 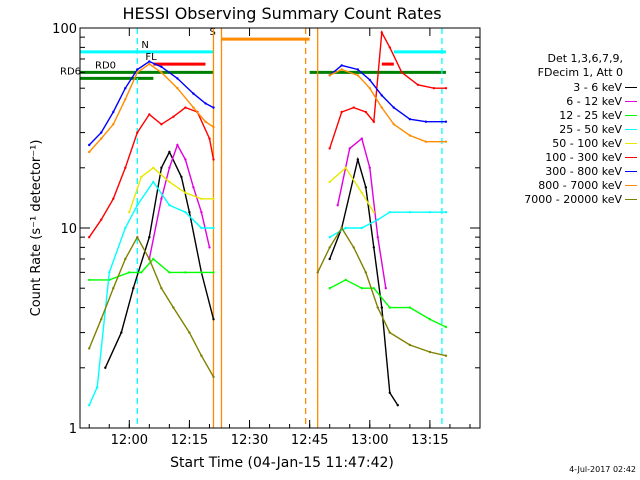 I want to click on y-tick-label-0: 1, so click(x=73, y=429).